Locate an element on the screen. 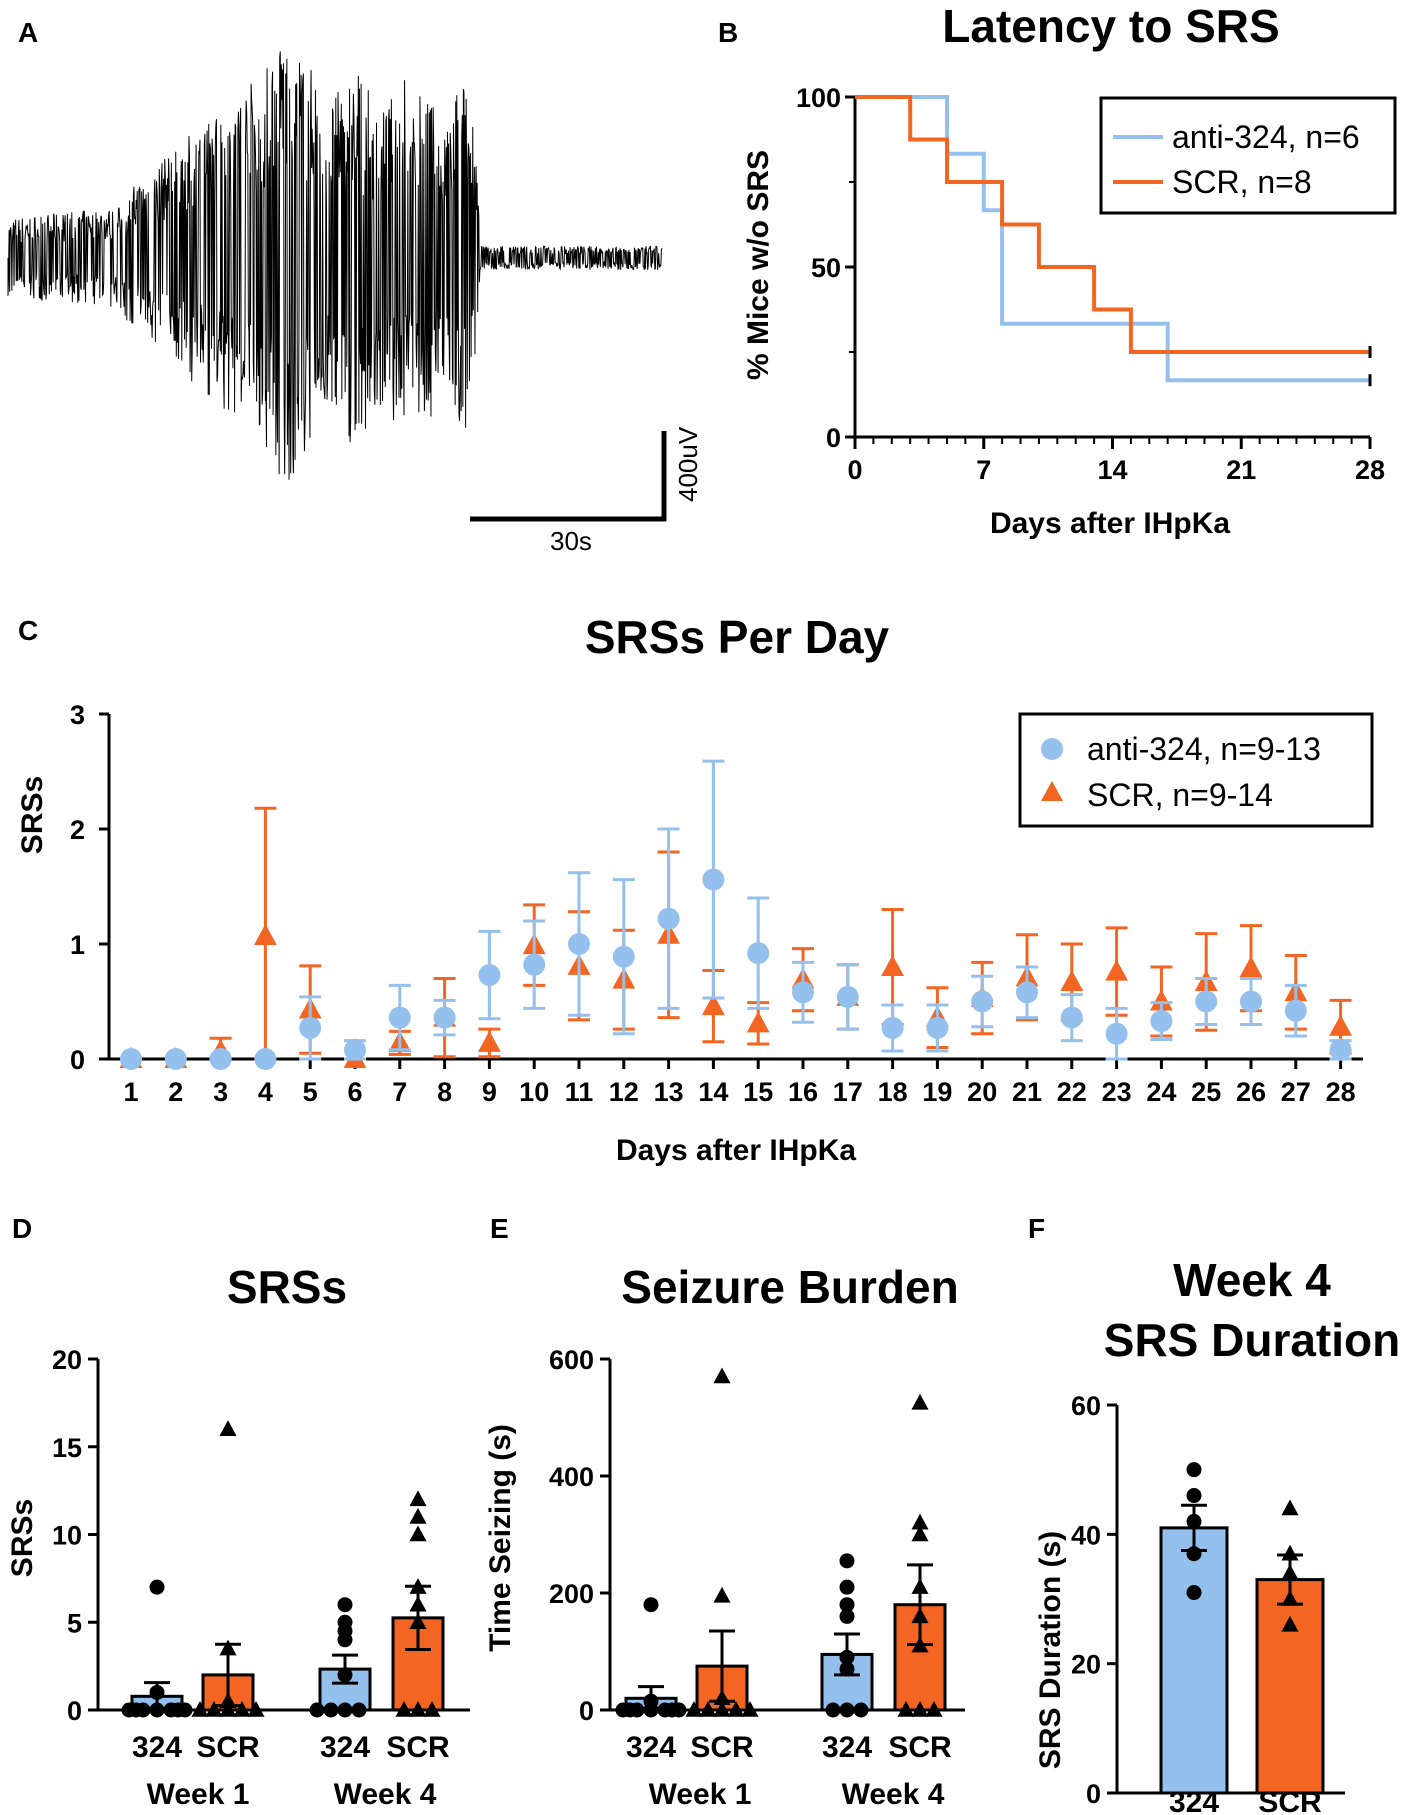  chart-b-legend-box is located at coordinates (1248, 155).